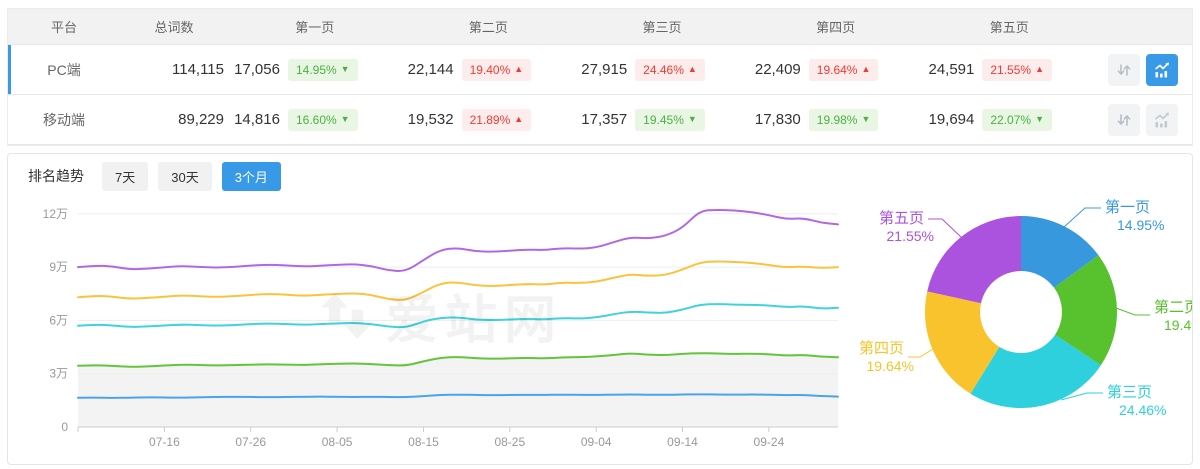 The image size is (1200, 469). I want to click on page2-count: 19,532, so click(430, 119).